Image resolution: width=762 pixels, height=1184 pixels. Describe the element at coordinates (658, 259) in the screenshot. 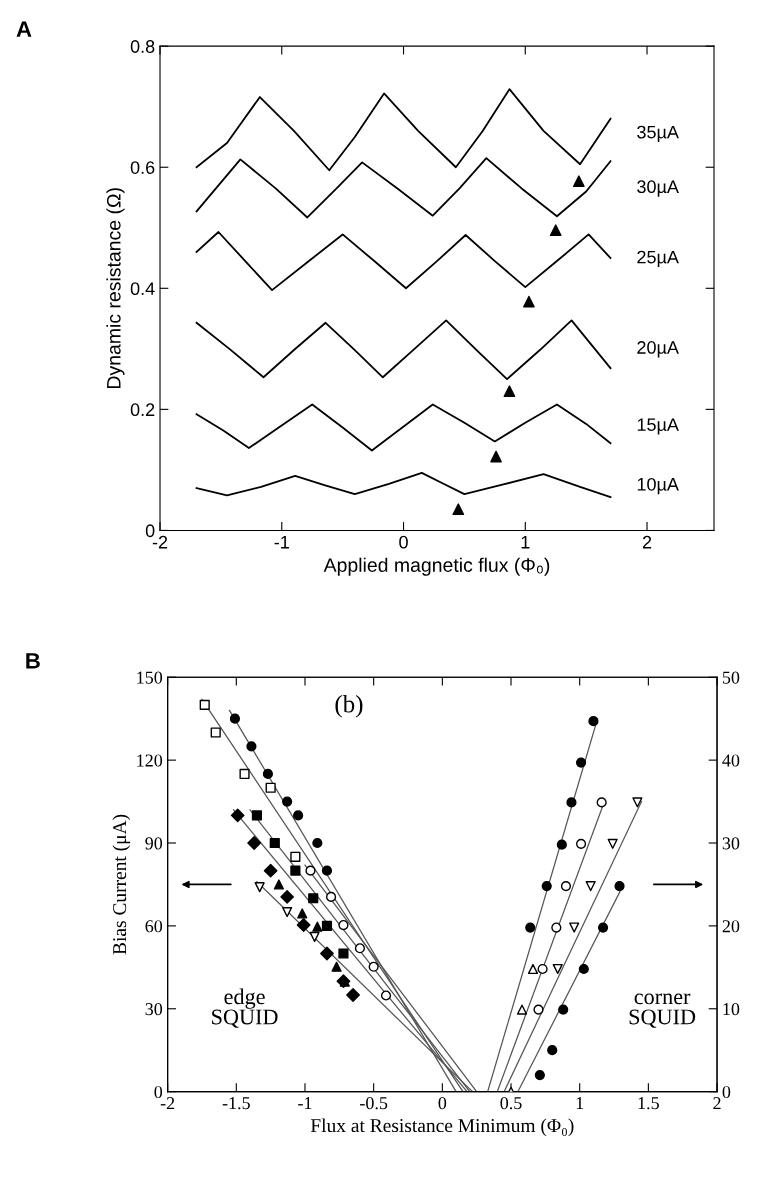

I see `series-label: 25µA` at that location.